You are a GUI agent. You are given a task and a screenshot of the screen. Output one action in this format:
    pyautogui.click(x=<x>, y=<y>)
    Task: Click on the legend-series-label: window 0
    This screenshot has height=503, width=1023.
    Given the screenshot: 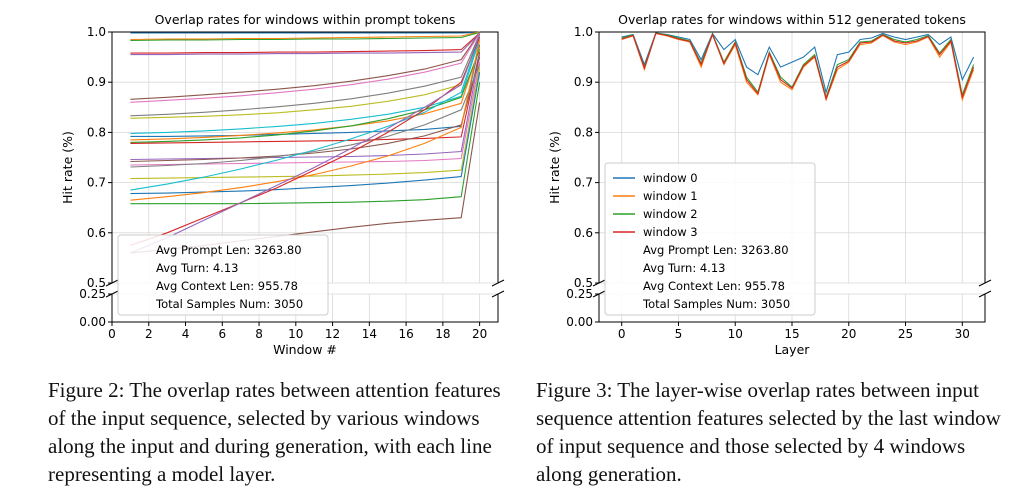 What is the action you would take?
    pyautogui.click(x=670, y=178)
    